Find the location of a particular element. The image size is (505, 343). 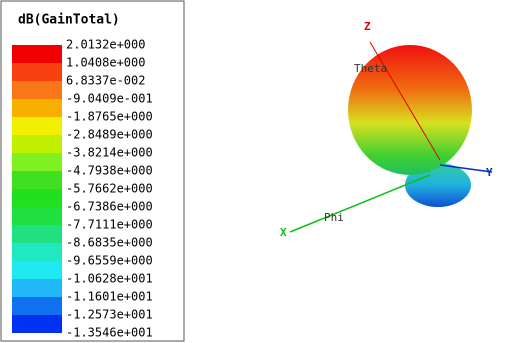

legend-level: -1.8765e+000 is located at coordinates (109, 117).